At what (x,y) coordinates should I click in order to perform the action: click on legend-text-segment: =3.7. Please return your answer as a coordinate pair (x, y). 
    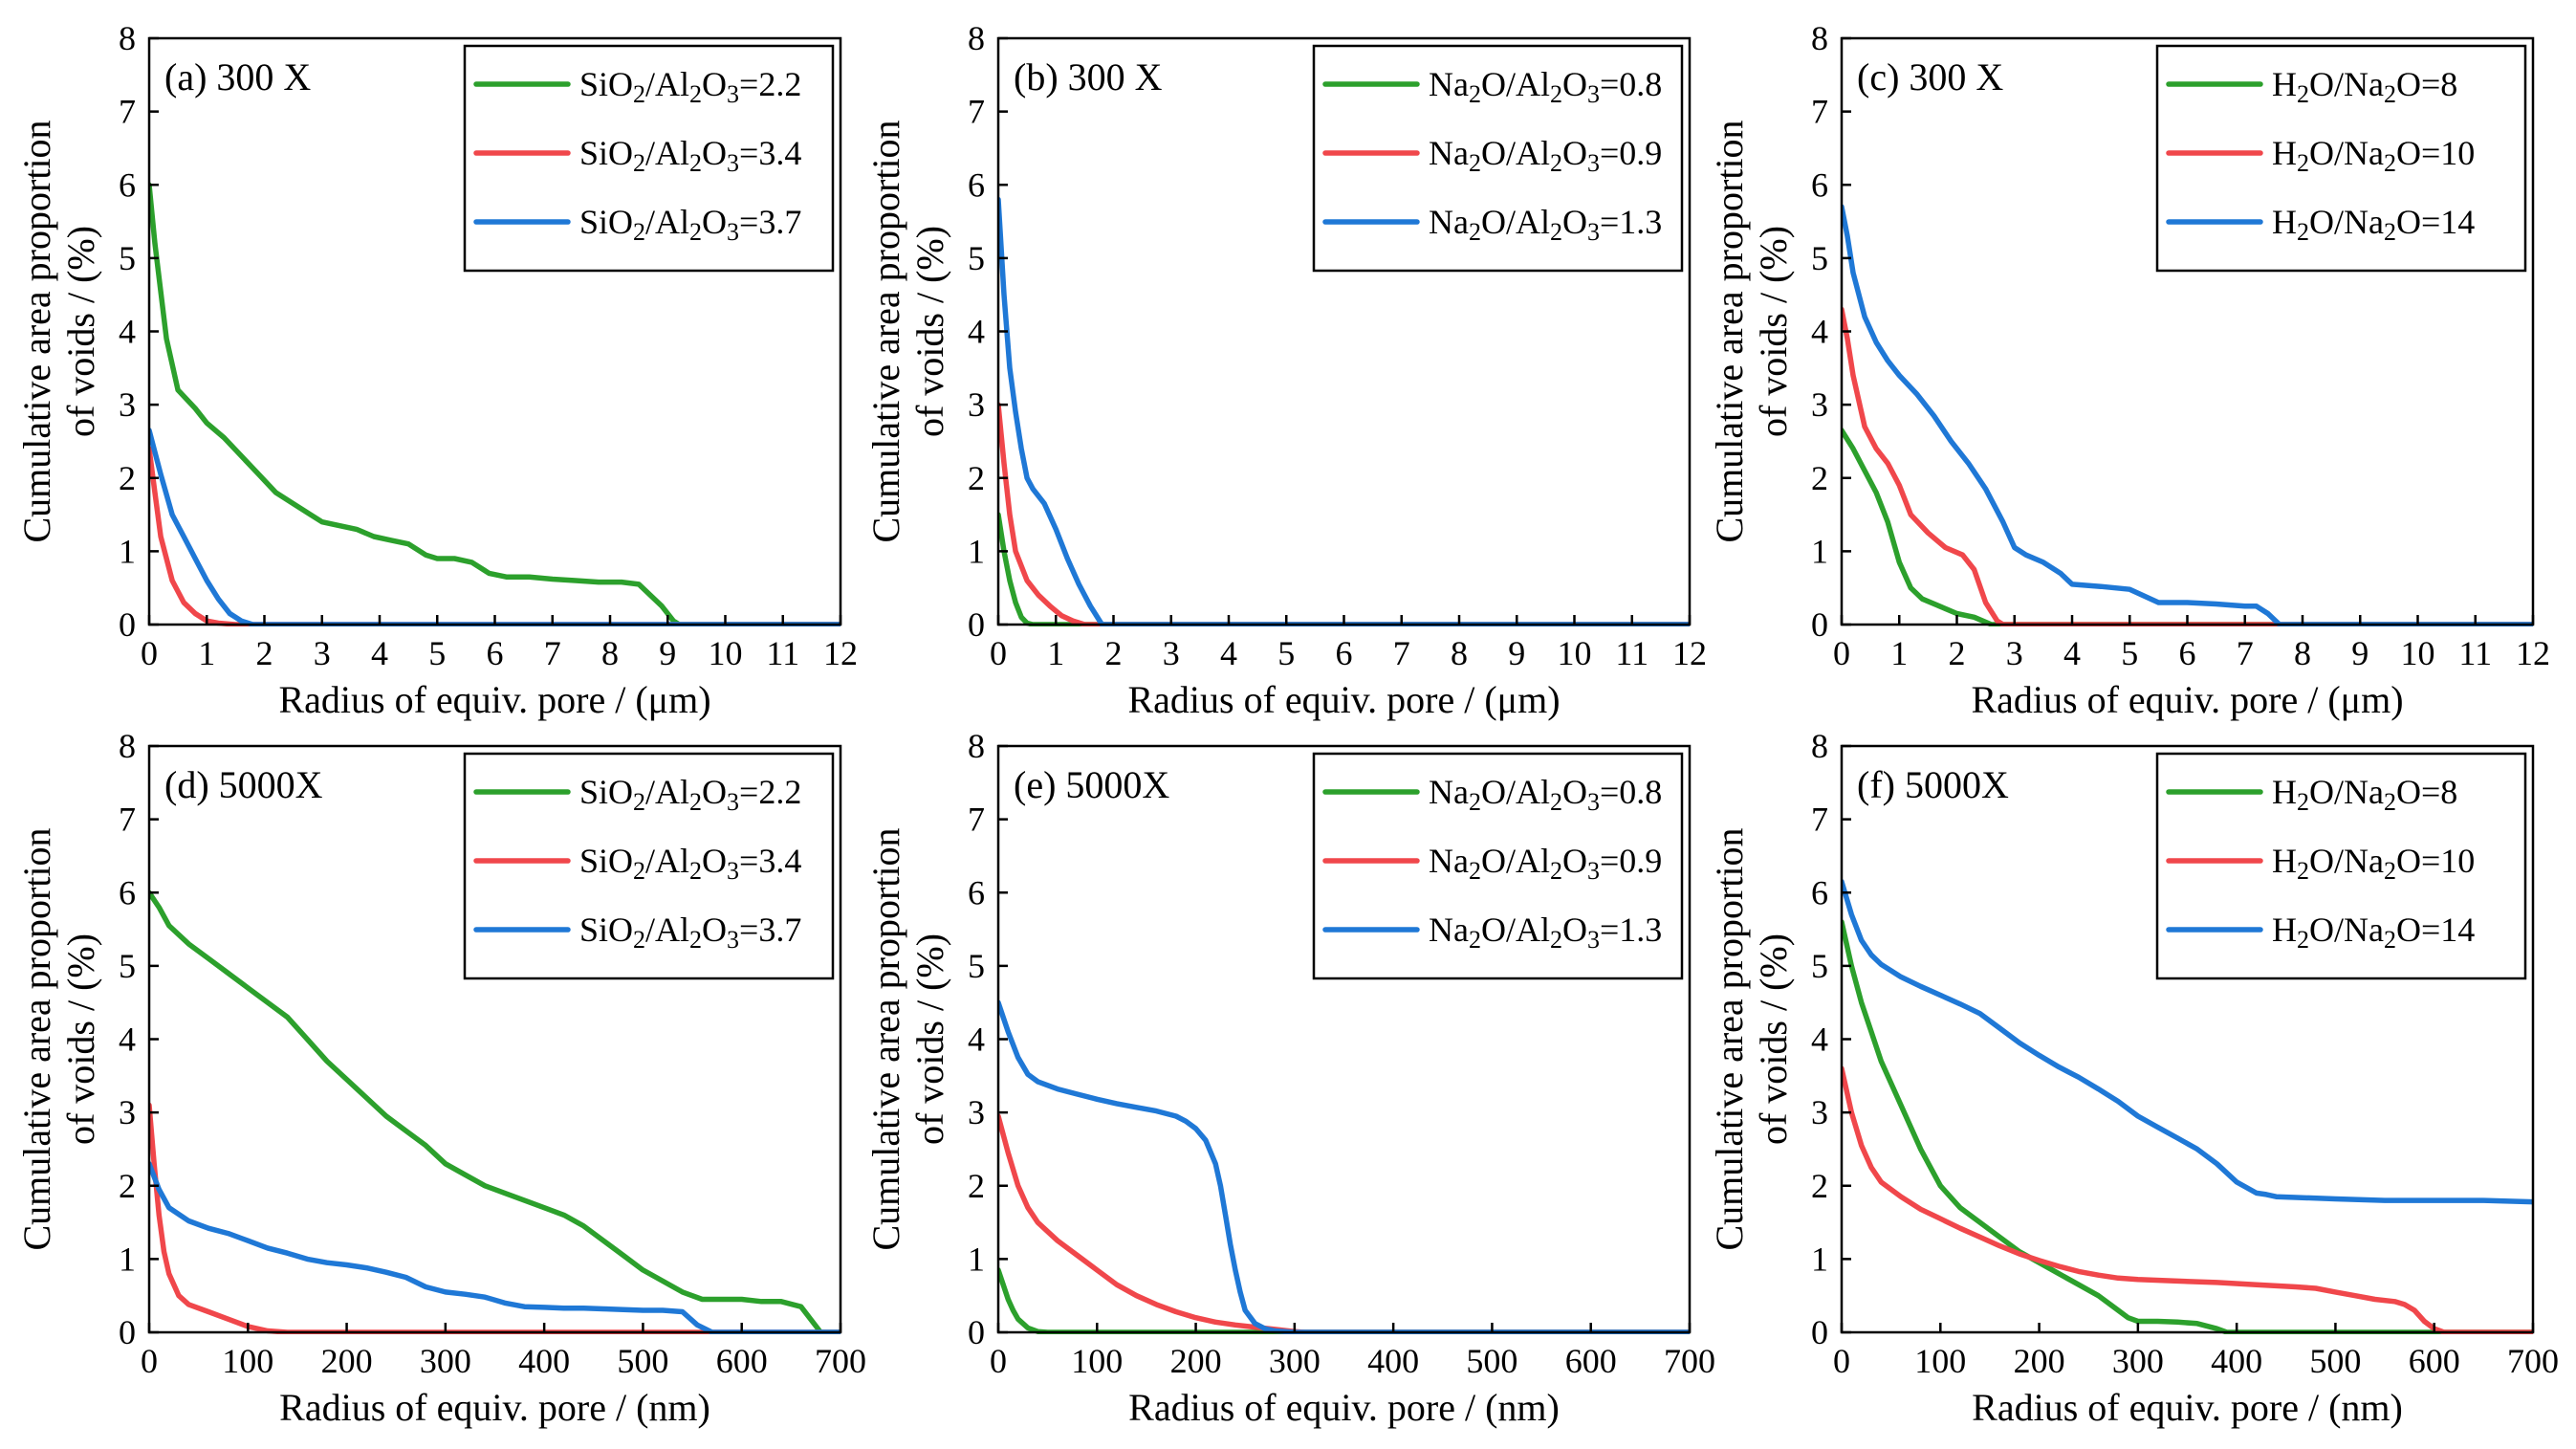
    Looking at the image, I should click on (770, 930).